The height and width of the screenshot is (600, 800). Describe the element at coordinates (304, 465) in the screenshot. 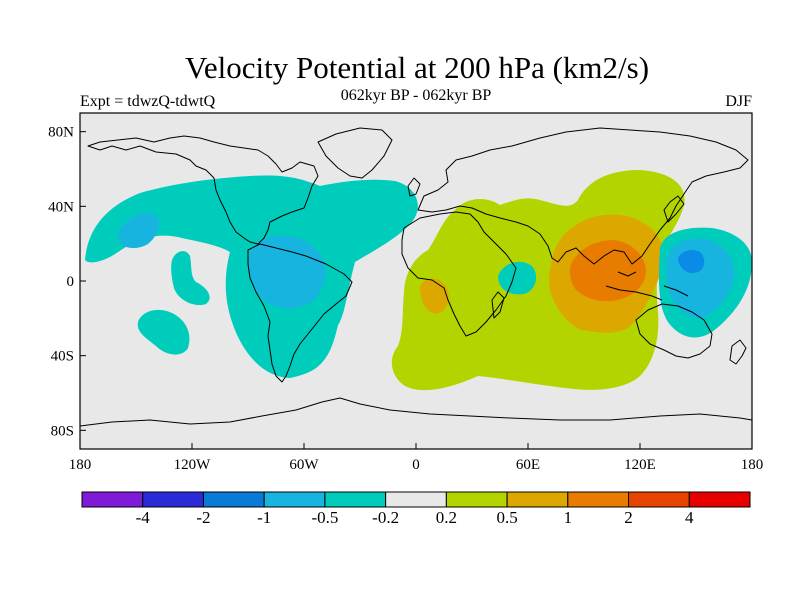

I see `lon-tick-label: 60W` at that location.